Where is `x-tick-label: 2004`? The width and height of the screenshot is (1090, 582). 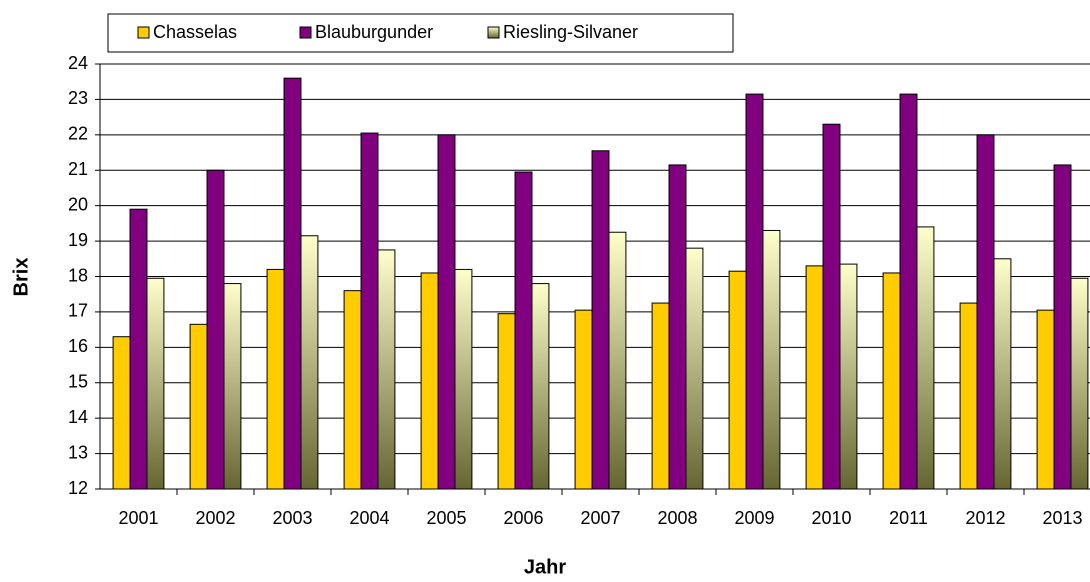
x-tick-label: 2004 is located at coordinates (369, 518).